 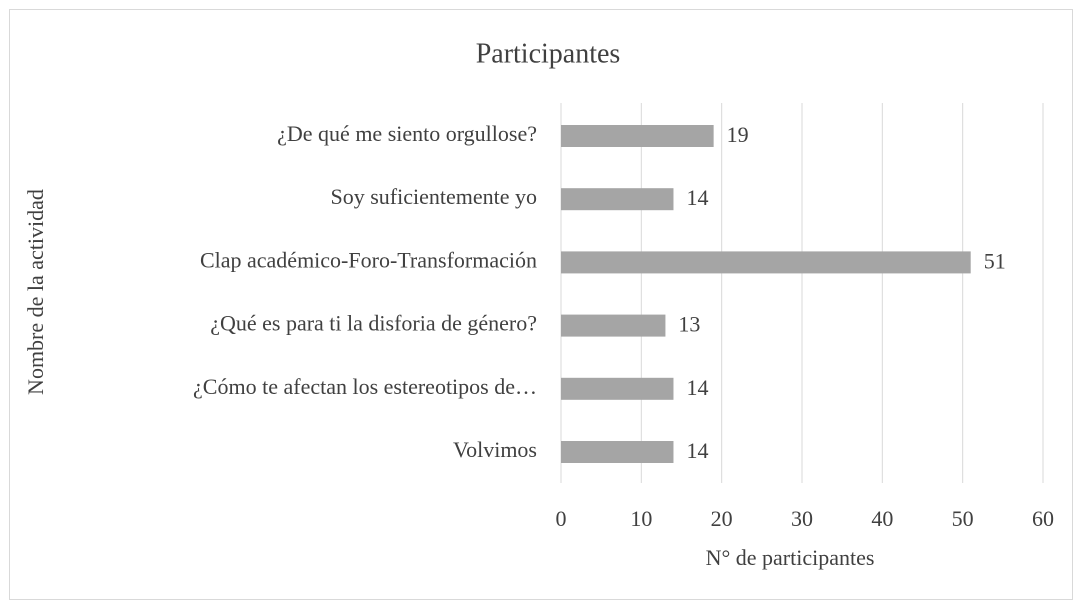 I want to click on x-tick-label: 10, so click(x=641, y=518).